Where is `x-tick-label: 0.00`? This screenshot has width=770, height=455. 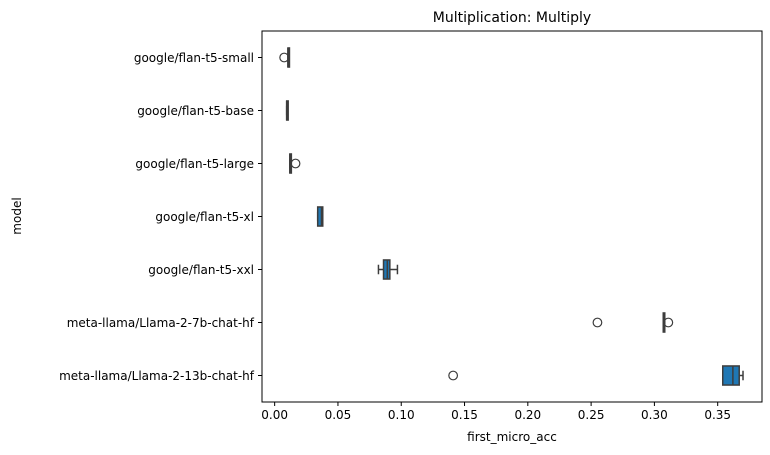
x-tick-label: 0.00 is located at coordinates (274, 415).